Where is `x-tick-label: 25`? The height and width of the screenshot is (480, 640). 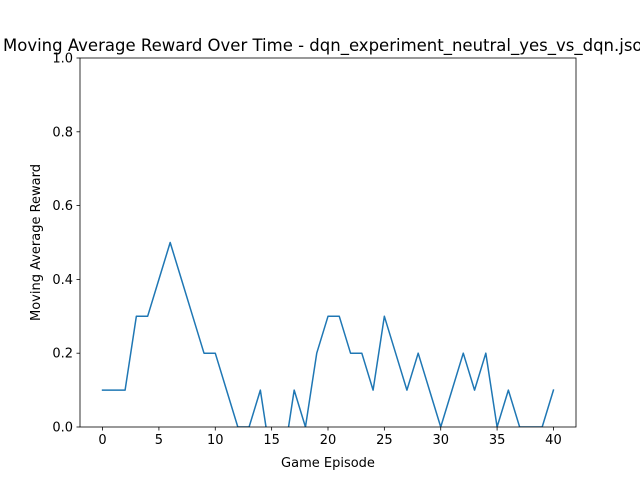 x-tick-label: 25 is located at coordinates (384, 440).